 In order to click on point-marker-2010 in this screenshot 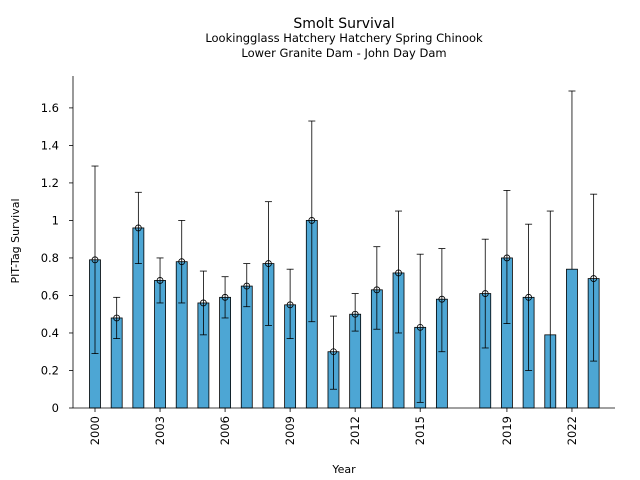, I will do `click(312, 220)`.